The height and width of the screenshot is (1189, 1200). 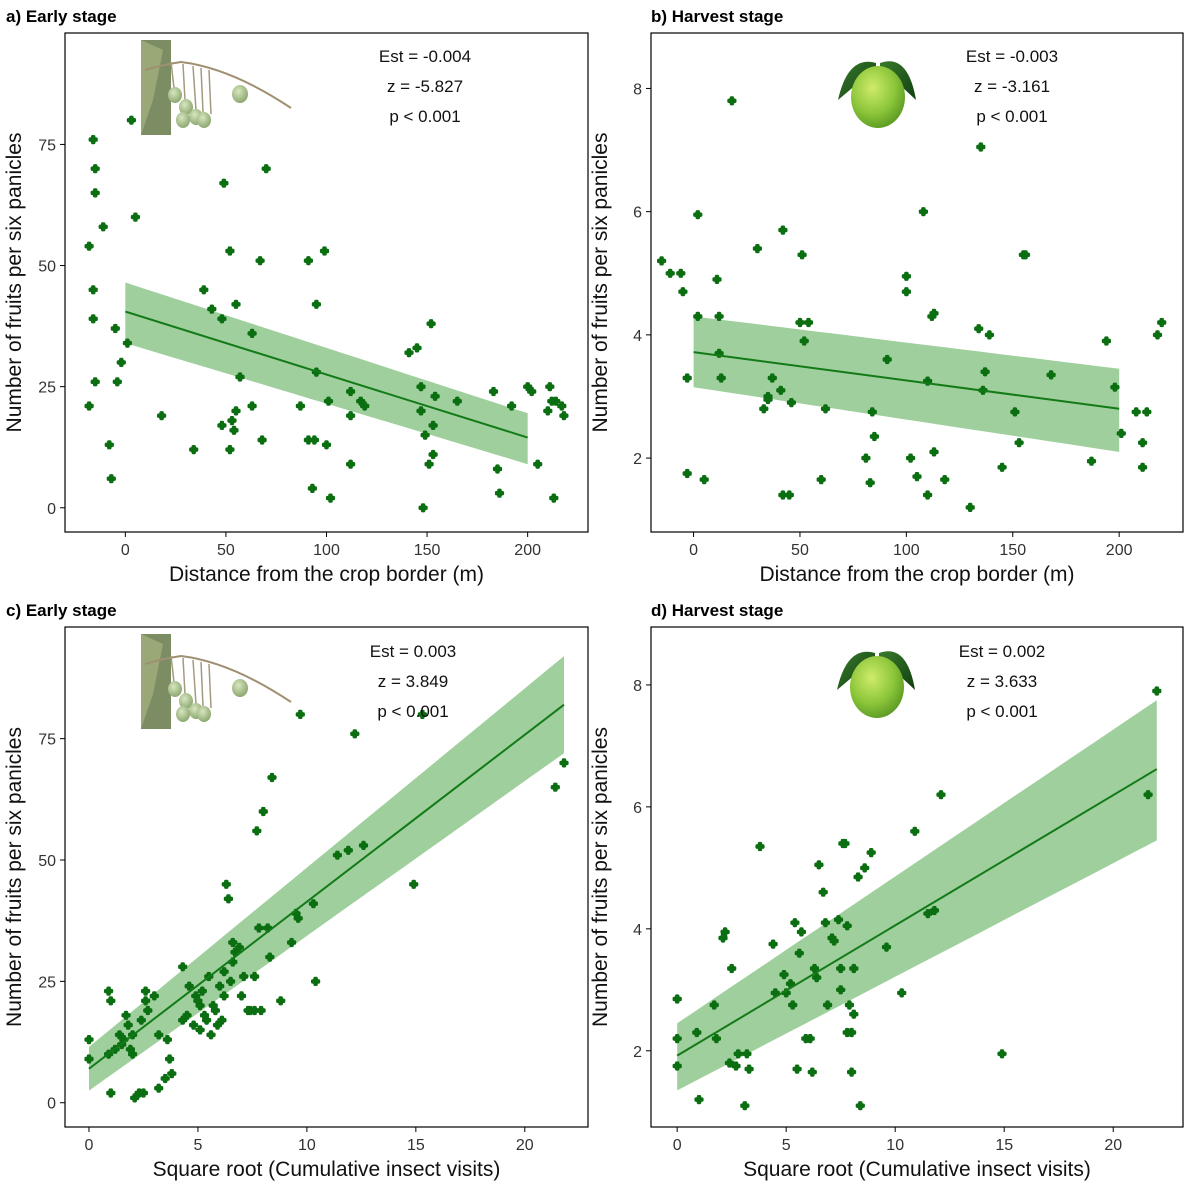 I want to click on x-tick-label: 20, so click(x=525, y=1145).